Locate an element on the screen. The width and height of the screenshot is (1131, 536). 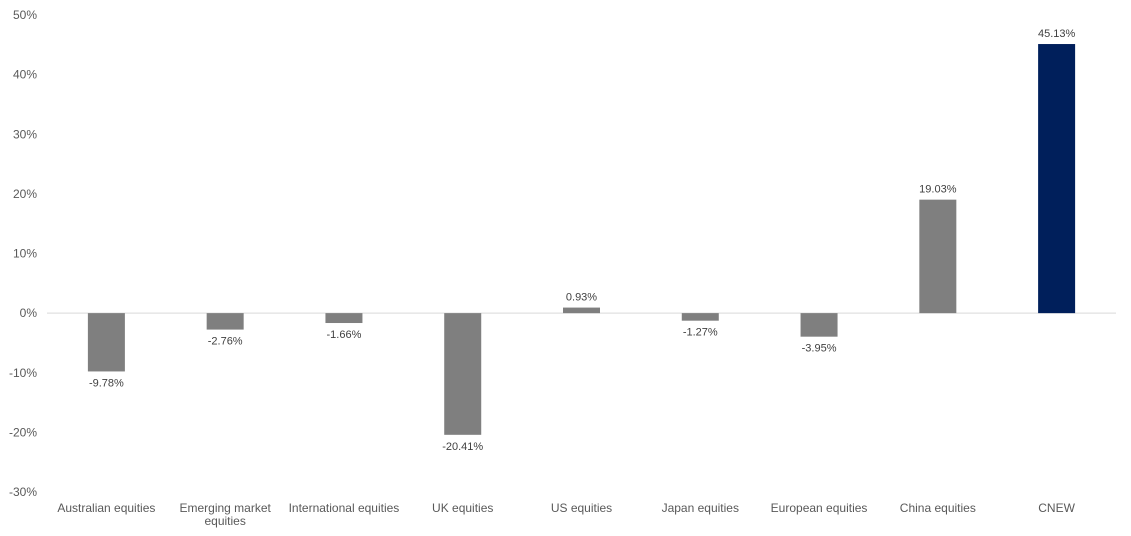
y-tick-label: 30% is located at coordinates (25, 134).